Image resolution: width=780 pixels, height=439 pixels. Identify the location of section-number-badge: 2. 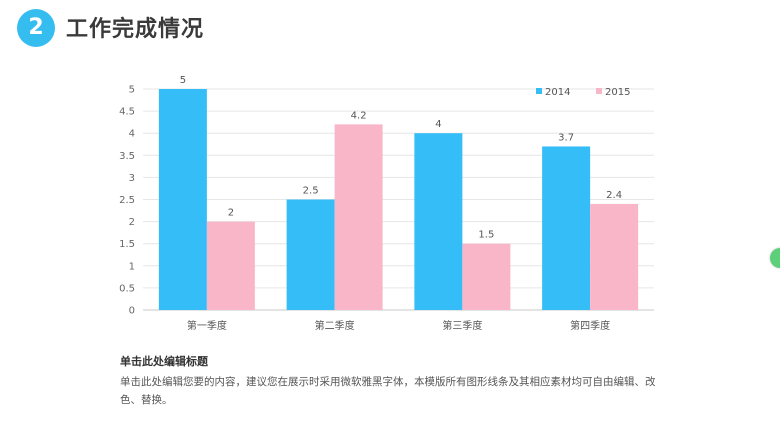
(36, 28).